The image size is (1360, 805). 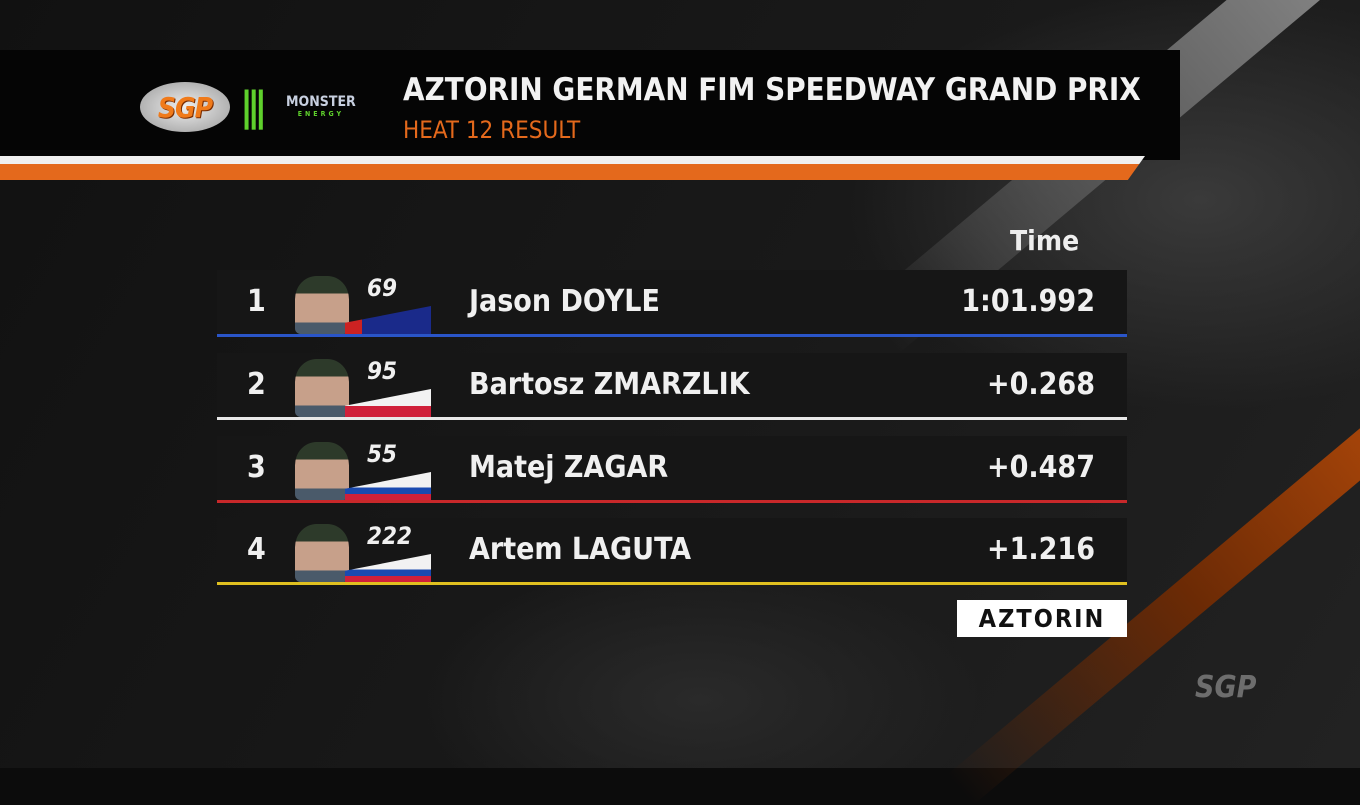 What do you see at coordinates (1041, 384) in the screenshot?
I see `rider-time: +0.268` at bounding box center [1041, 384].